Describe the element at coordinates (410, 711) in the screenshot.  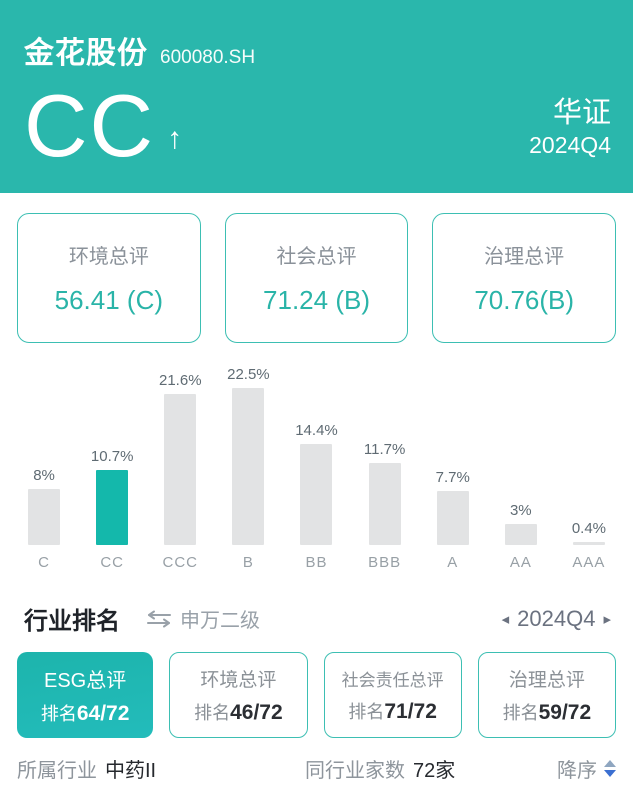
I see `rank-number: 71/72` at that location.